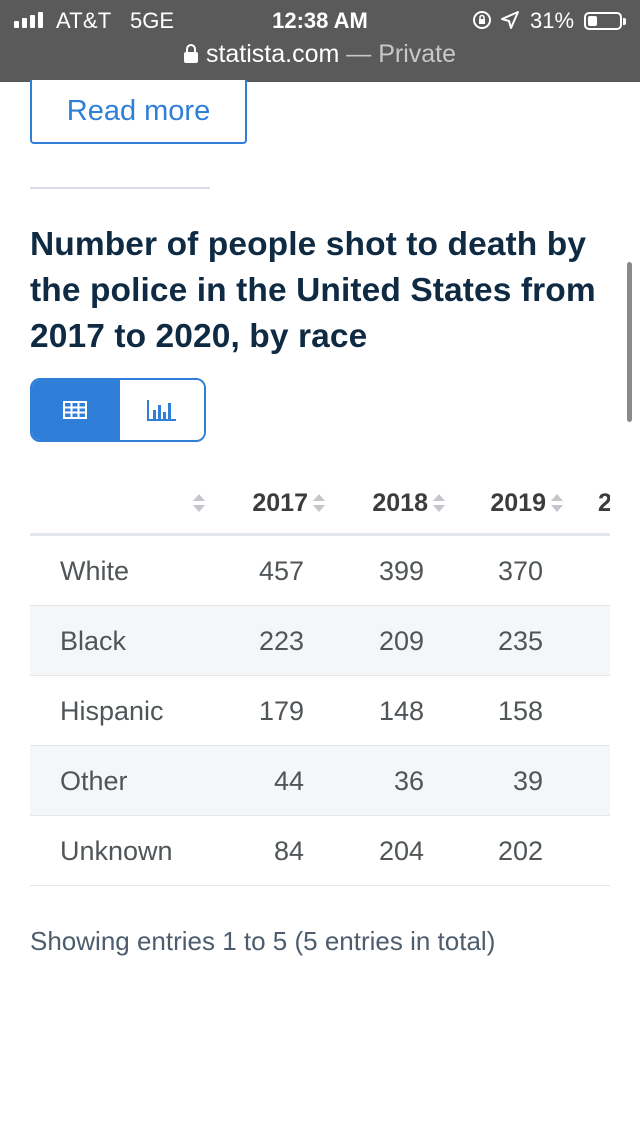 Image resolution: width=640 pixels, height=1136 pixels. What do you see at coordinates (592, 21) in the screenshot?
I see `battery-fill` at bounding box center [592, 21].